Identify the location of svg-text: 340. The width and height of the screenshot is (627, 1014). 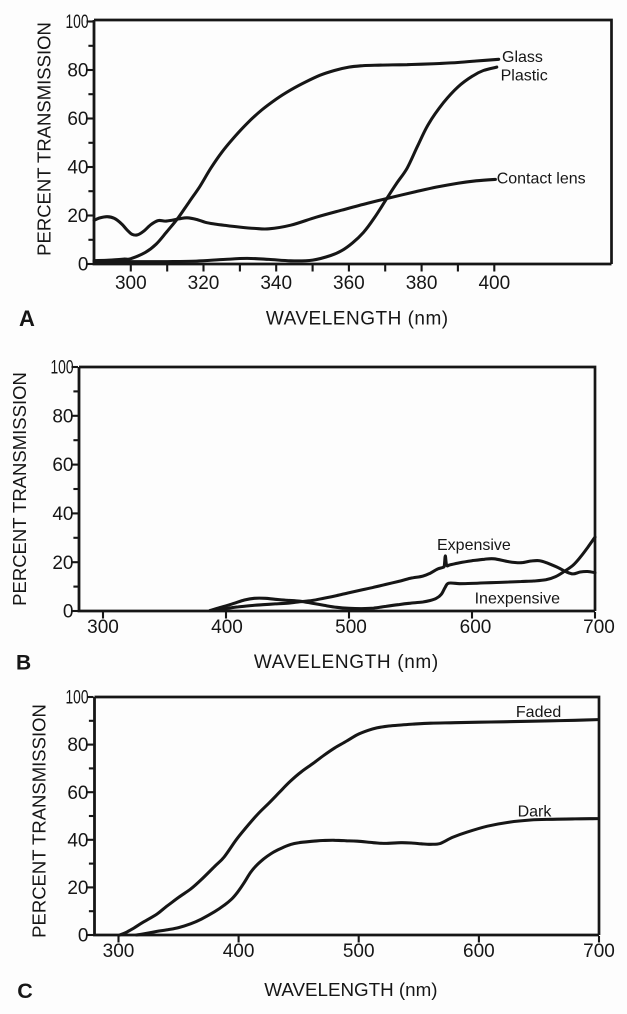
(276, 283).